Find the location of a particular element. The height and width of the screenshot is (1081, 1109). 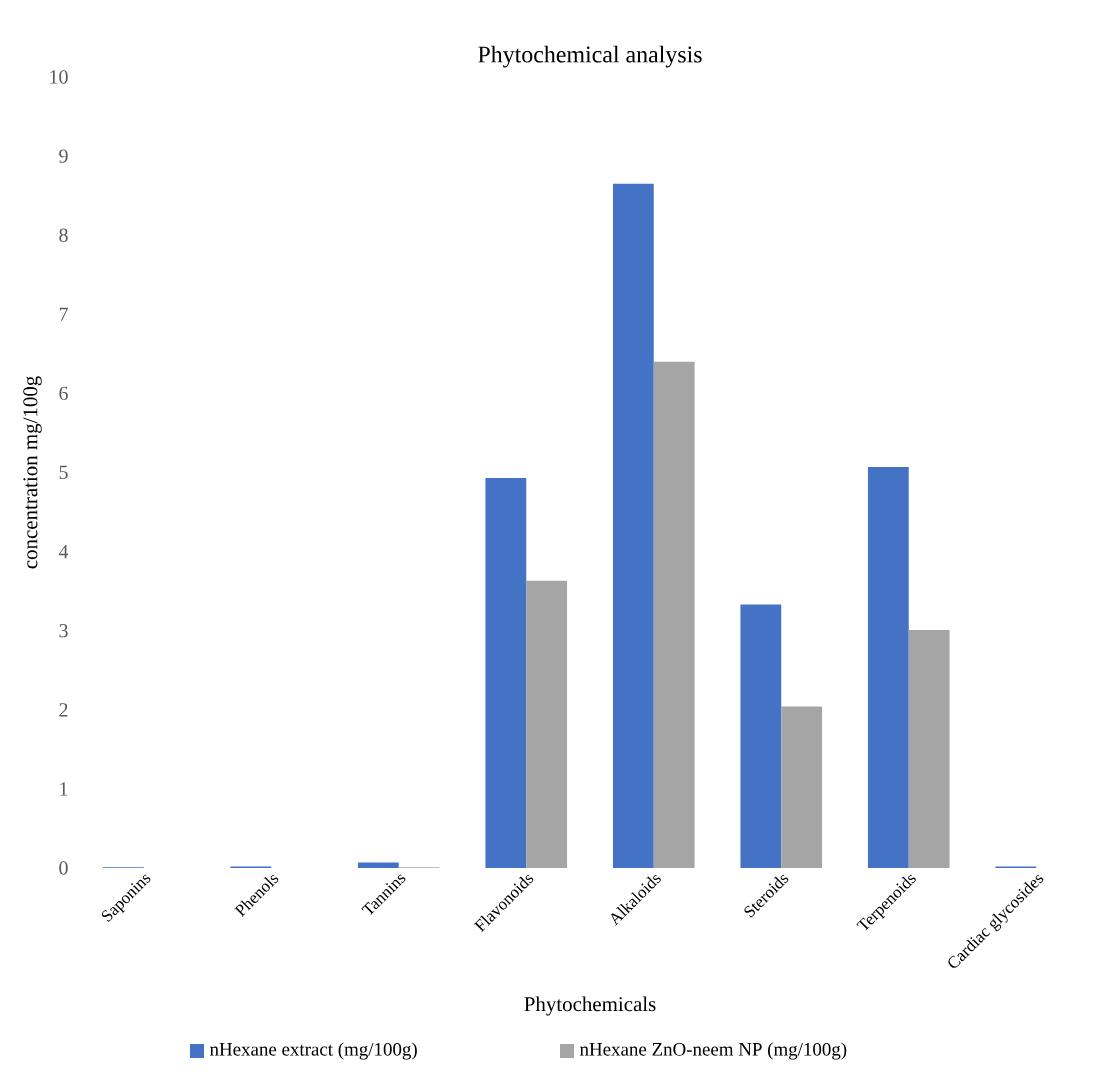

y-tick-label: 7 is located at coordinates (63, 314).